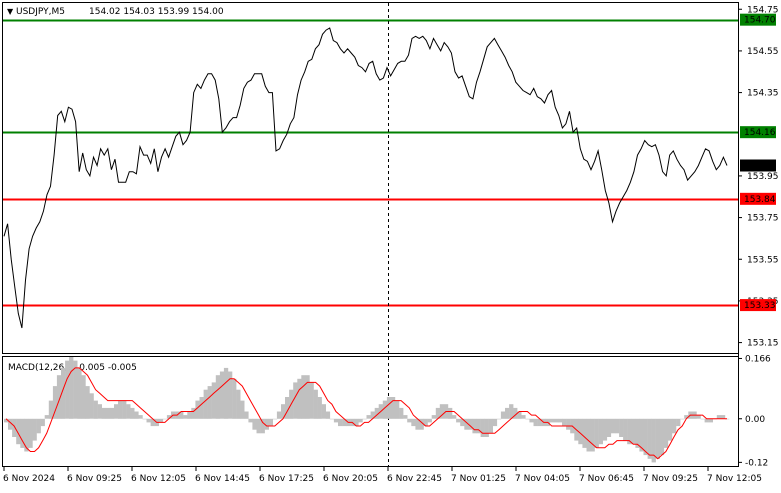 This screenshot has height=493, width=781. Describe the element at coordinates (94, 479) in the screenshot. I see `time-tick-label-1: 6 Nov 09:25` at that location.